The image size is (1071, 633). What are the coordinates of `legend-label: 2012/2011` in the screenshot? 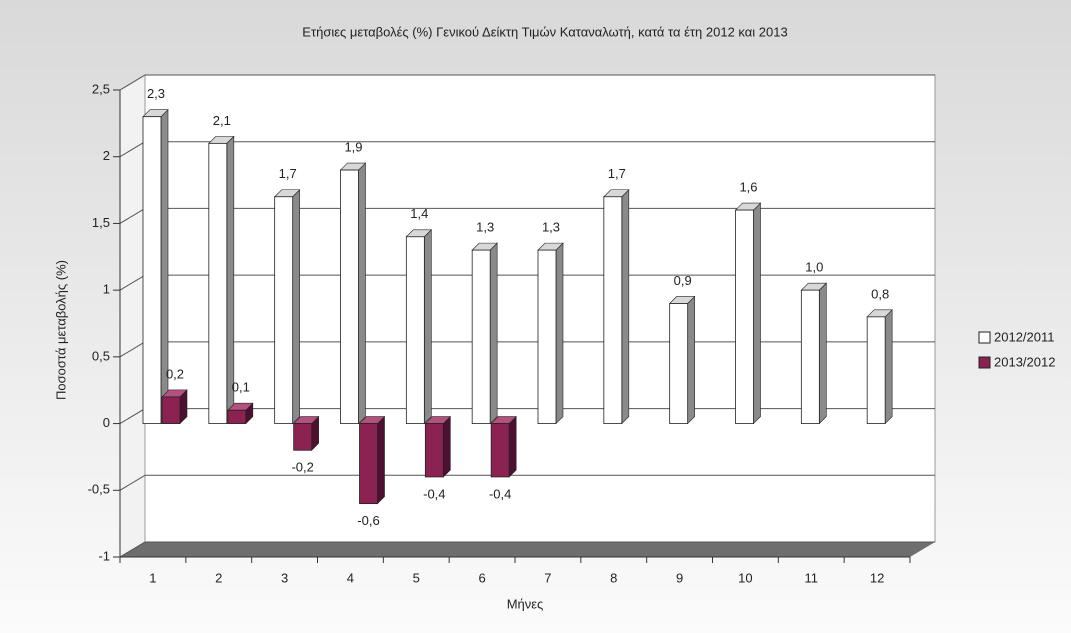 It's located at (1024, 336).